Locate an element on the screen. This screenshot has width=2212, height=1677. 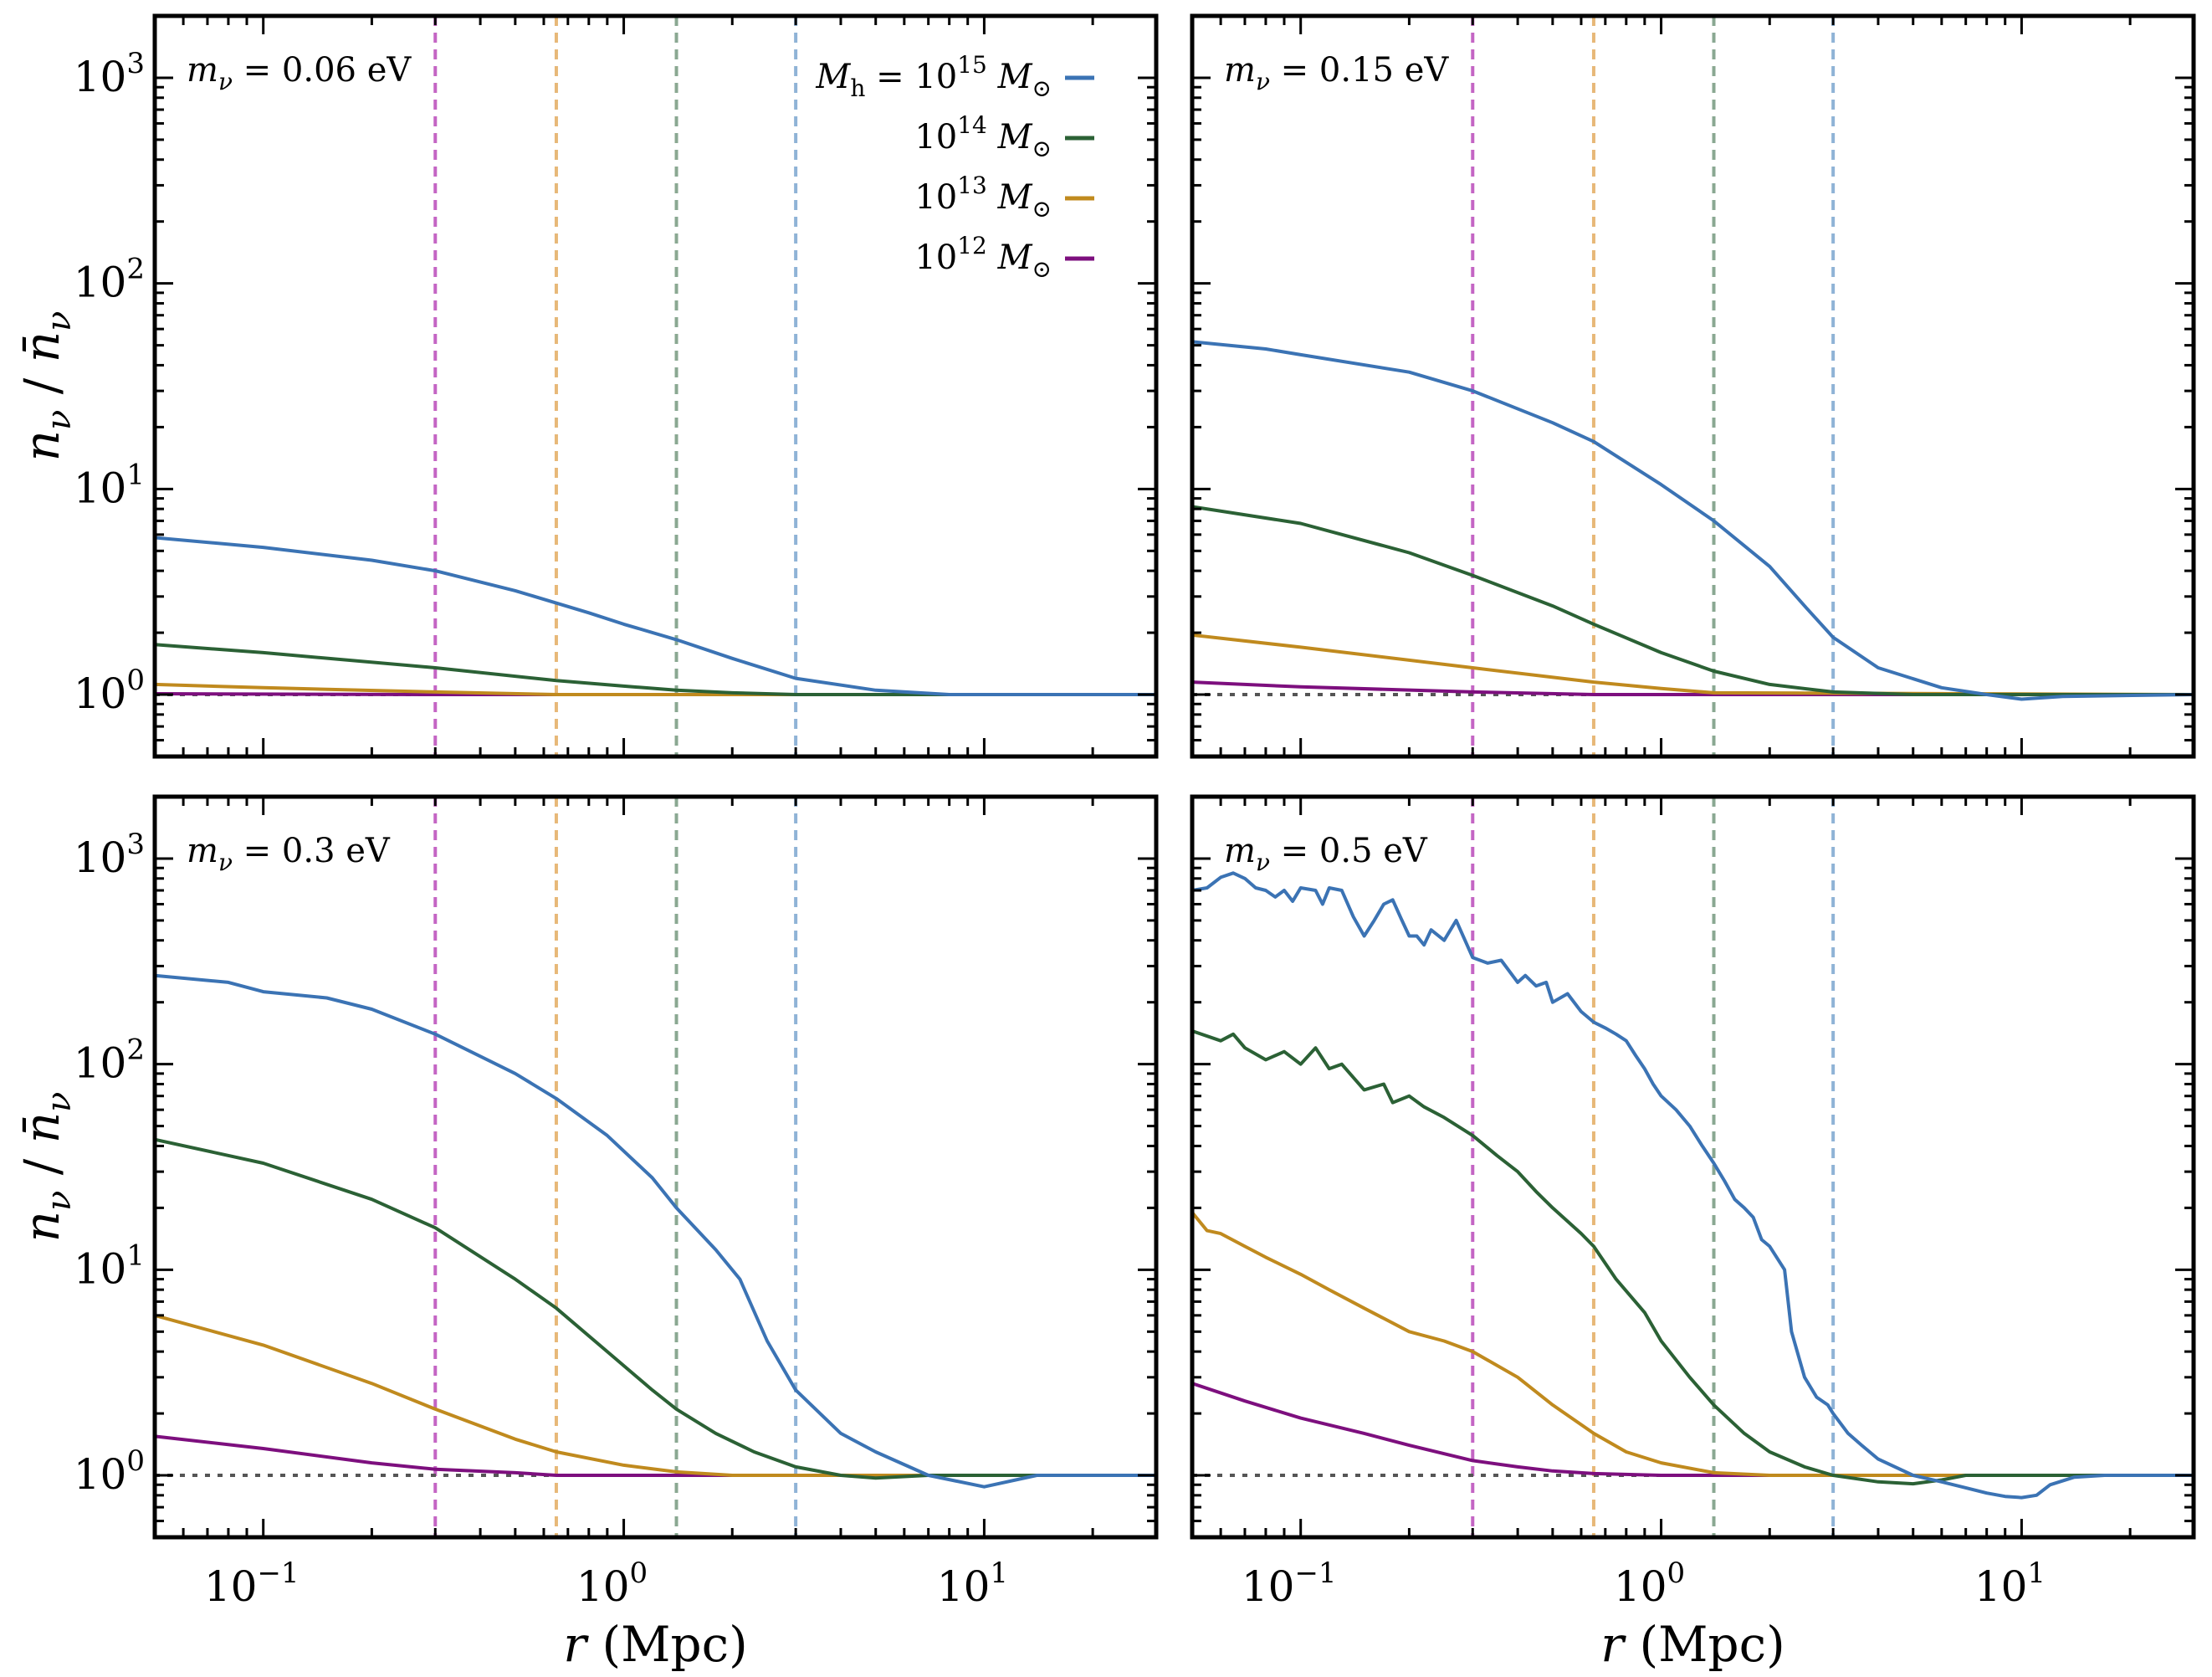
legend-label: 1014 M⊙ is located at coordinates (983, 136).